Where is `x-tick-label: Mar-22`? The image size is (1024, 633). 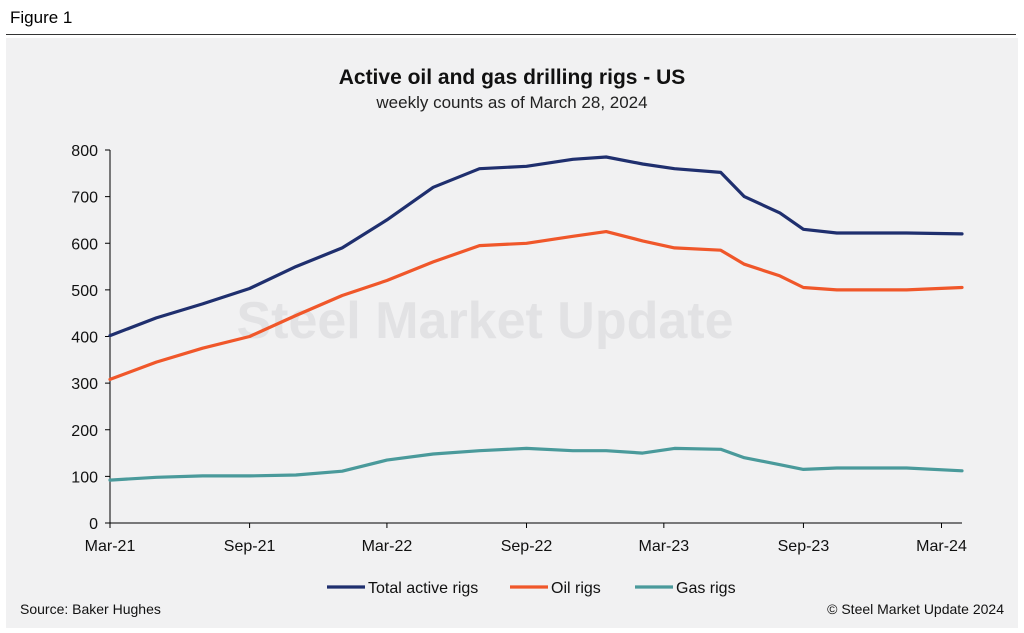 x-tick-label: Mar-22 is located at coordinates (387, 546).